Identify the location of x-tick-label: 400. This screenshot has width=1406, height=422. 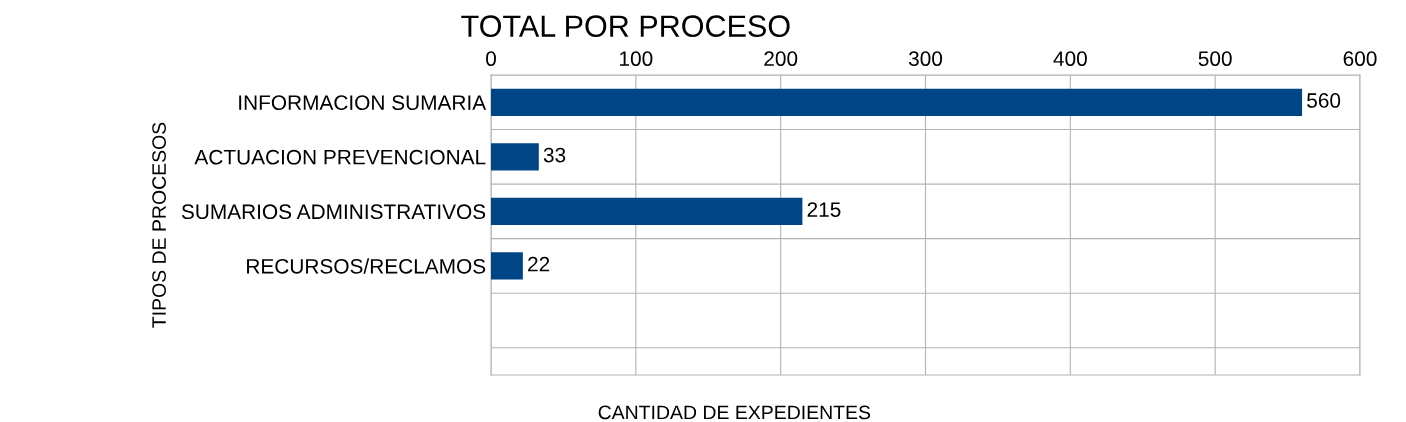
(1070, 59).